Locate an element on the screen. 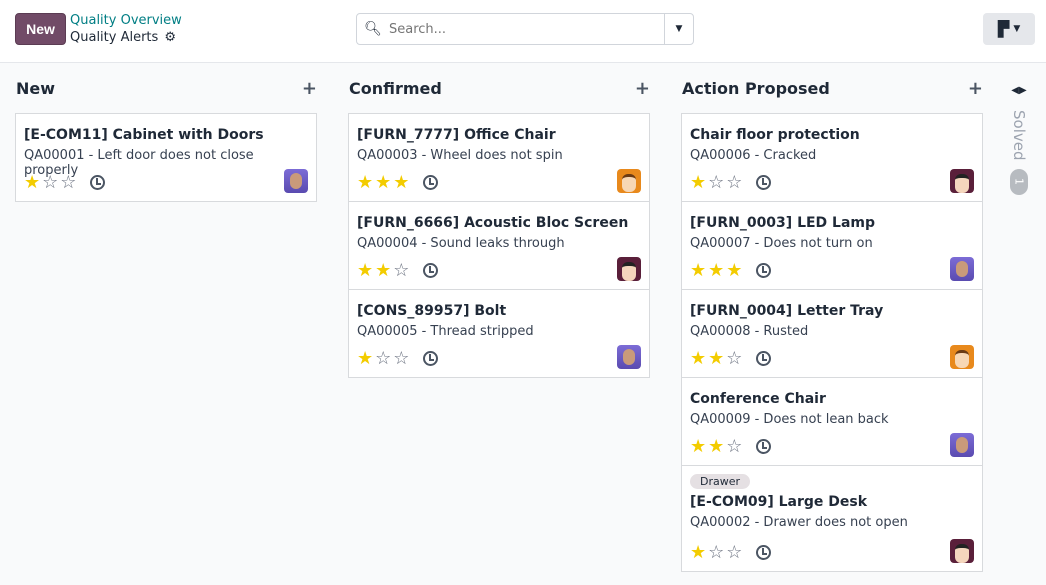 This screenshot has height=585, width=1046. breadcrumb-current: Quality Alerts is located at coordinates (114, 37).